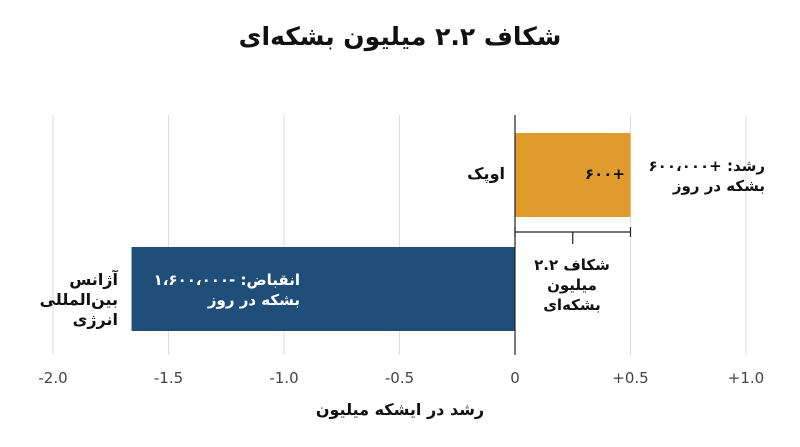  What do you see at coordinates (604, 174) in the screenshot?
I see `bar-annotation: +۶۰۰` at bounding box center [604, 174].